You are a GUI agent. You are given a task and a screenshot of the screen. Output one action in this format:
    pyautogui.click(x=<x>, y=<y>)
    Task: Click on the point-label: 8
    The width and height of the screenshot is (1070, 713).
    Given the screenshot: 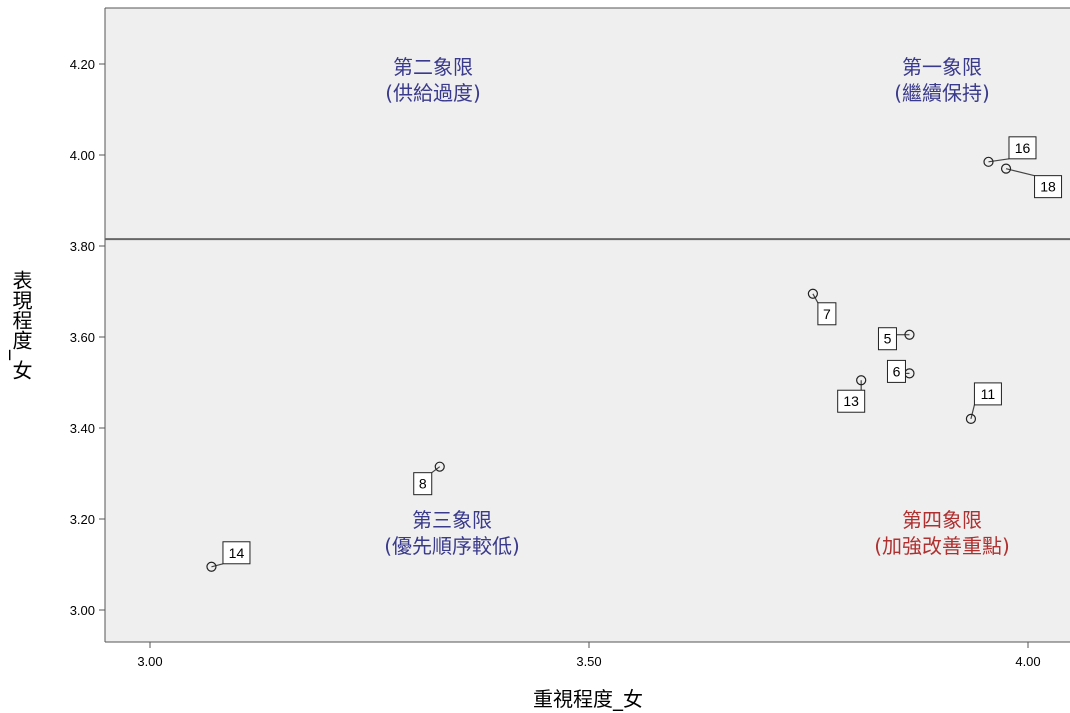 What is the action you would take?
    pyautogui.click(x=423, y=484)
    